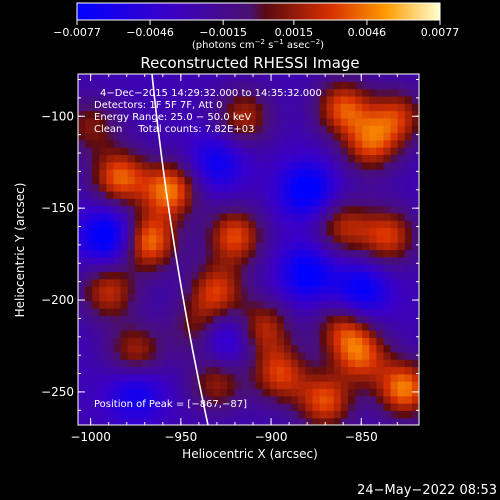 The width and height of the screenshot is (500, 500). What do you see at coordinates (57, 208) in the screenshot?
I see `y-tick-label: −150` at bounding box center [57, 208].